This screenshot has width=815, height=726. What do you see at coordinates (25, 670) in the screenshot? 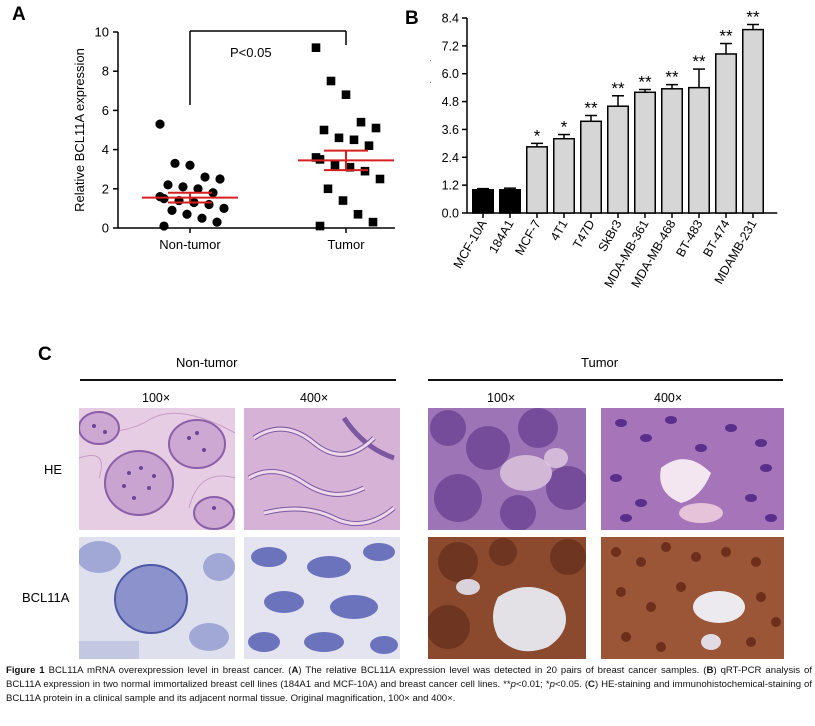
I see `caption-figure-label: Figure 1` at bounding box center [25, 670].